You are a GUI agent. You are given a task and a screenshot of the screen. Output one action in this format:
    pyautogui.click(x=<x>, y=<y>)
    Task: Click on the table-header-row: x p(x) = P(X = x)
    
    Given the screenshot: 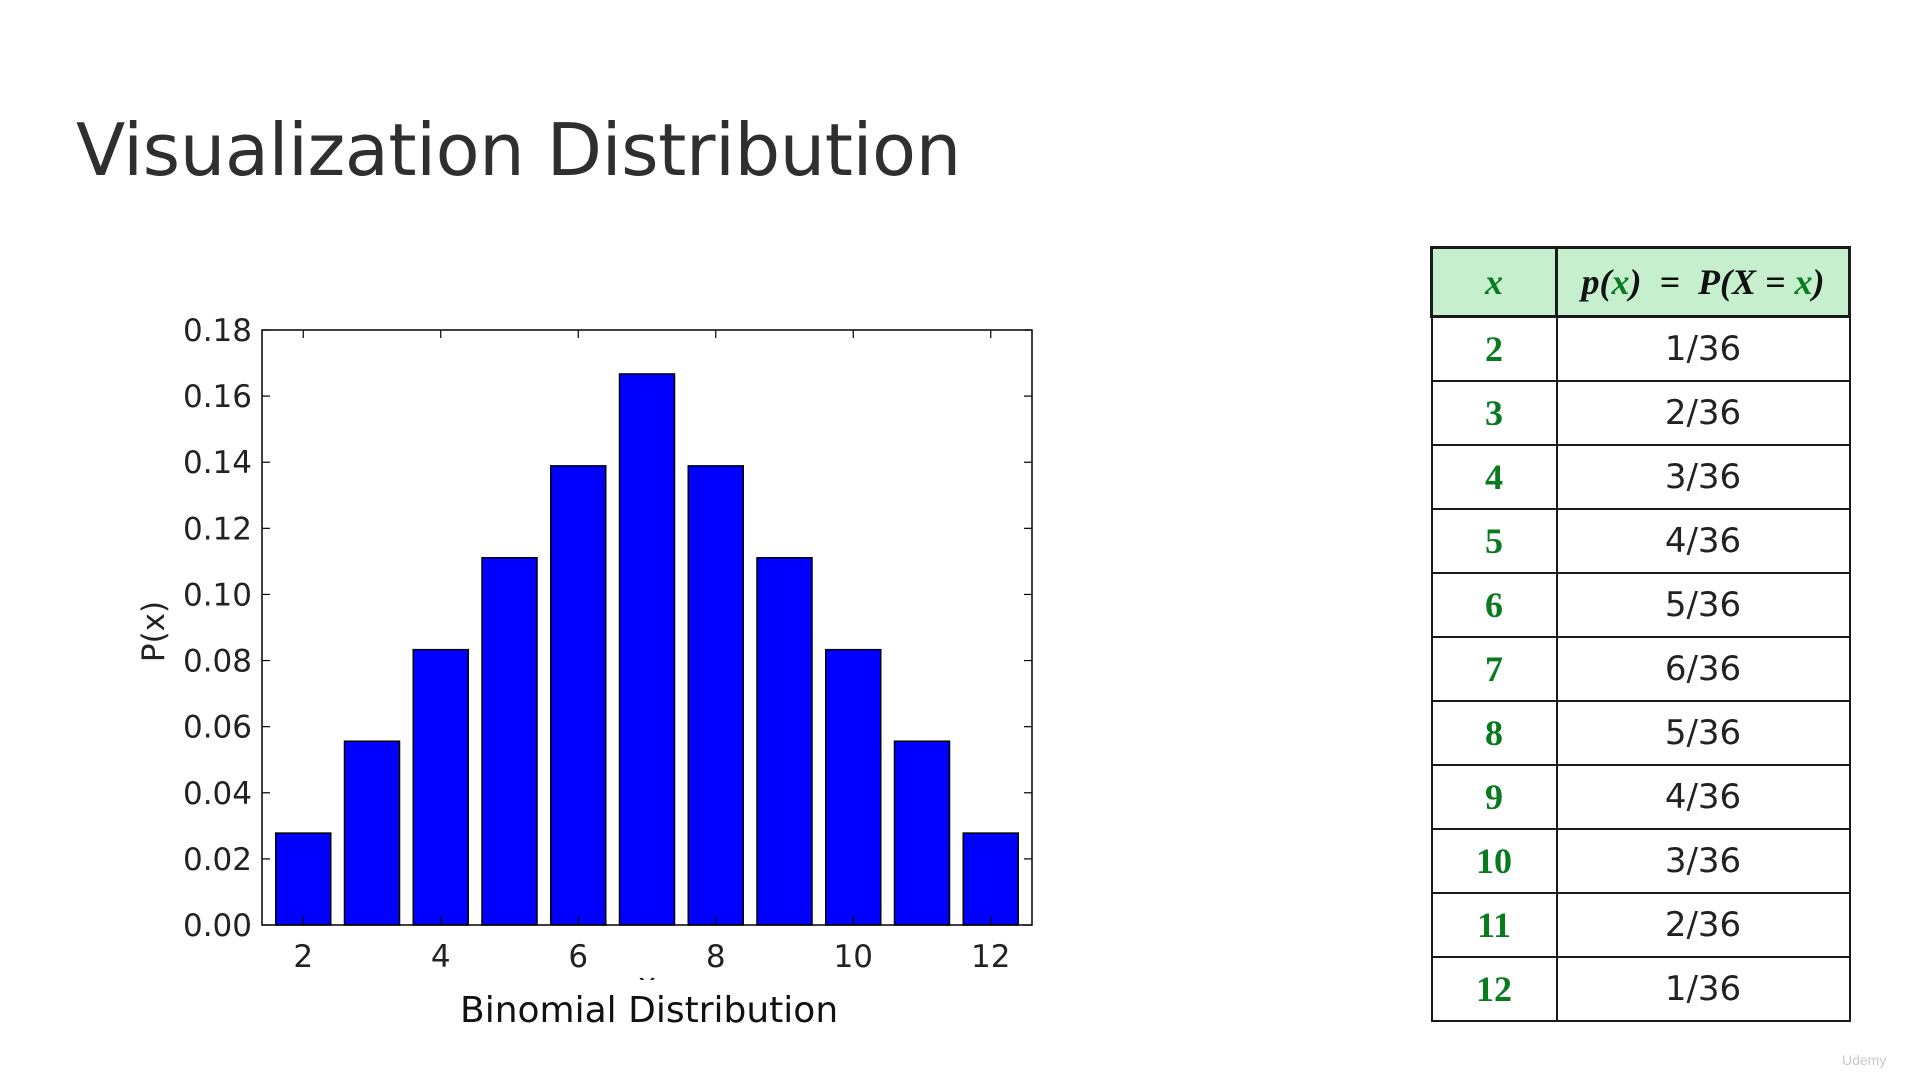 What is the action you would take?
    pyautogui.click(x=1640, y=282)
    